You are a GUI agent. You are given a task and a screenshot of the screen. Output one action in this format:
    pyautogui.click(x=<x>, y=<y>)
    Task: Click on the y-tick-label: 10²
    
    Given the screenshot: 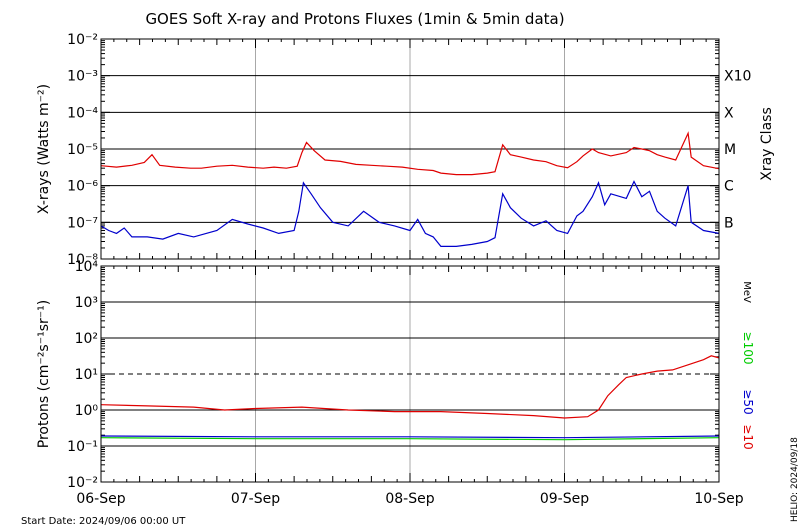 What is the action you would take?
    pyautogui.click(x=86, y=339)
    